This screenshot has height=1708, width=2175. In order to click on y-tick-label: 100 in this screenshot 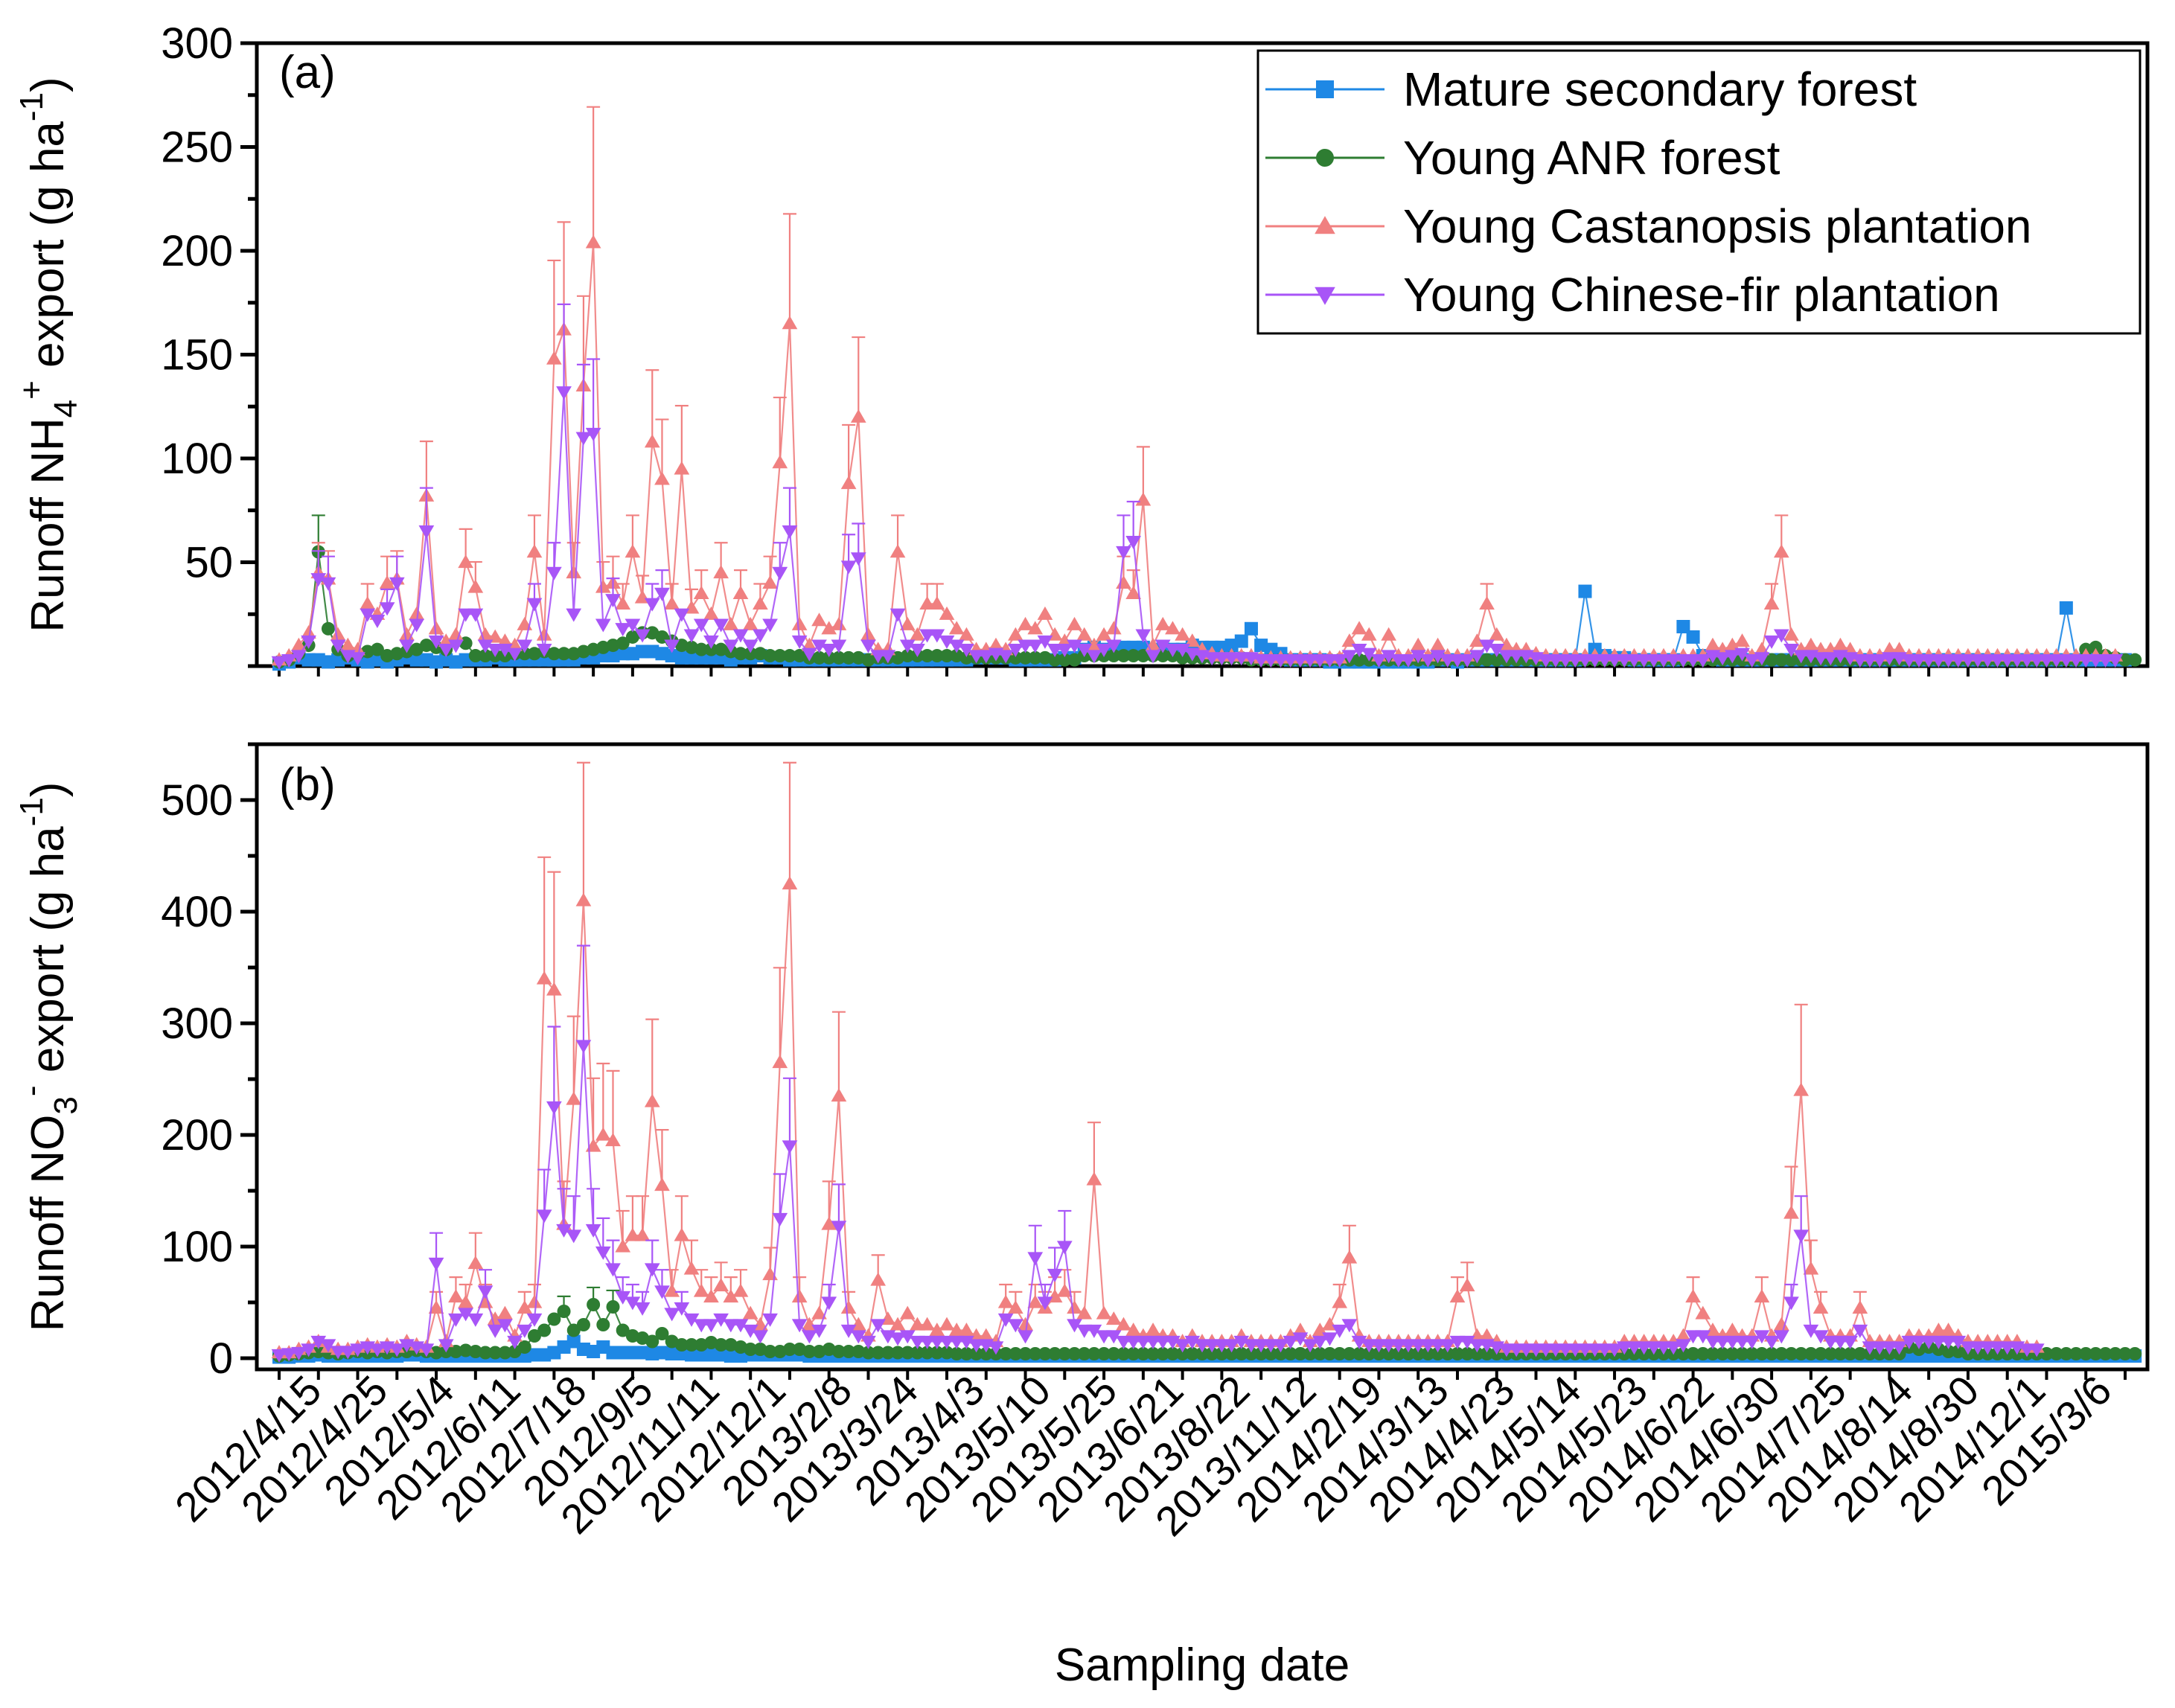, I will do `click(197, 459)`.